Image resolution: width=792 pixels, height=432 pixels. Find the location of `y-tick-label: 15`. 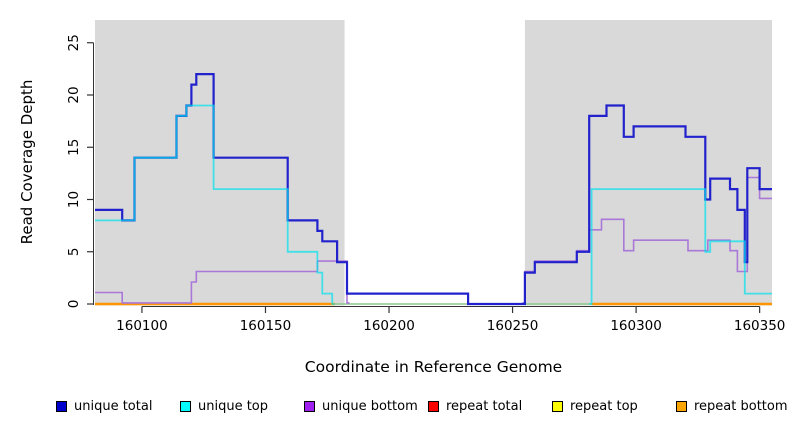

y-tick-label: 15 is located at coordinates (74, 147).